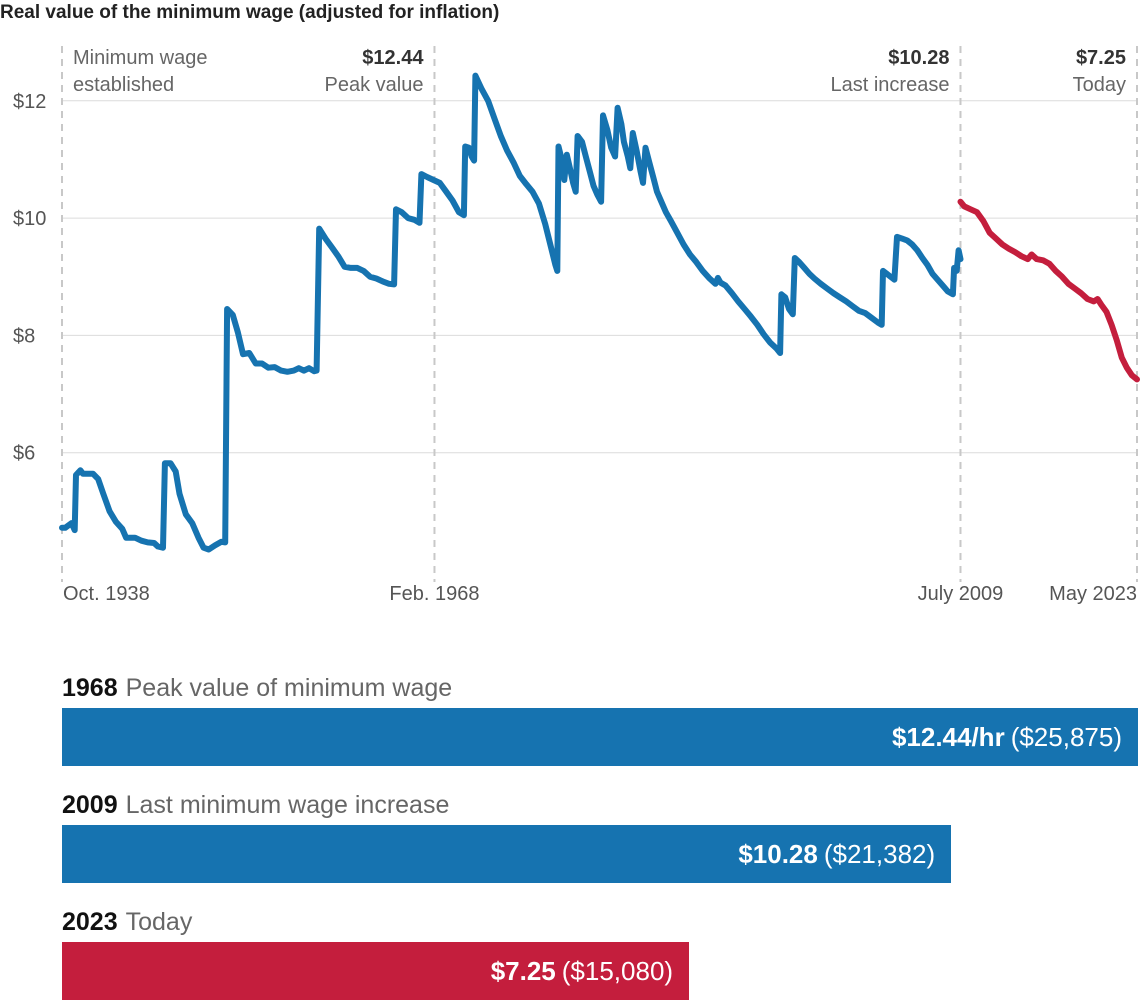 The image size is (1143, 1003). Describe the element at coordinates (1101, 58) in the screenshot. I see `annotation-value: $7.25` at that location.